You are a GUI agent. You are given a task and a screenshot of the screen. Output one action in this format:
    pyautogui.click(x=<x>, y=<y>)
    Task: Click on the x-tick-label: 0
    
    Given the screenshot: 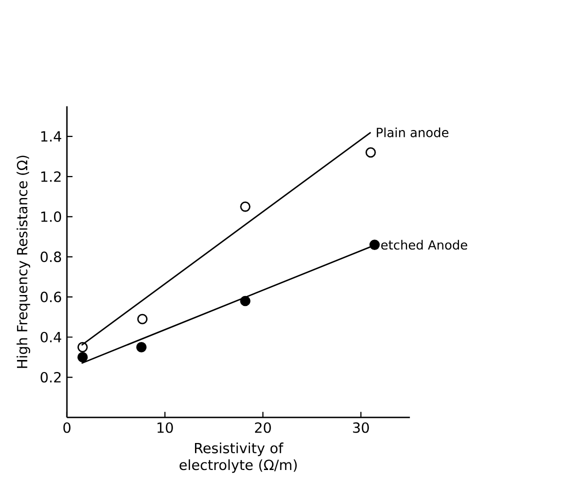 What is the action you would take?
    pyautogui.click(x=66, y=427)
    